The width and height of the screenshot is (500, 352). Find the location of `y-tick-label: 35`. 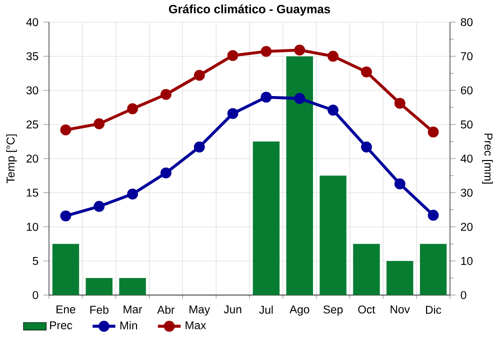

y-tick-label: 35 is located at coordinates (32, 56).